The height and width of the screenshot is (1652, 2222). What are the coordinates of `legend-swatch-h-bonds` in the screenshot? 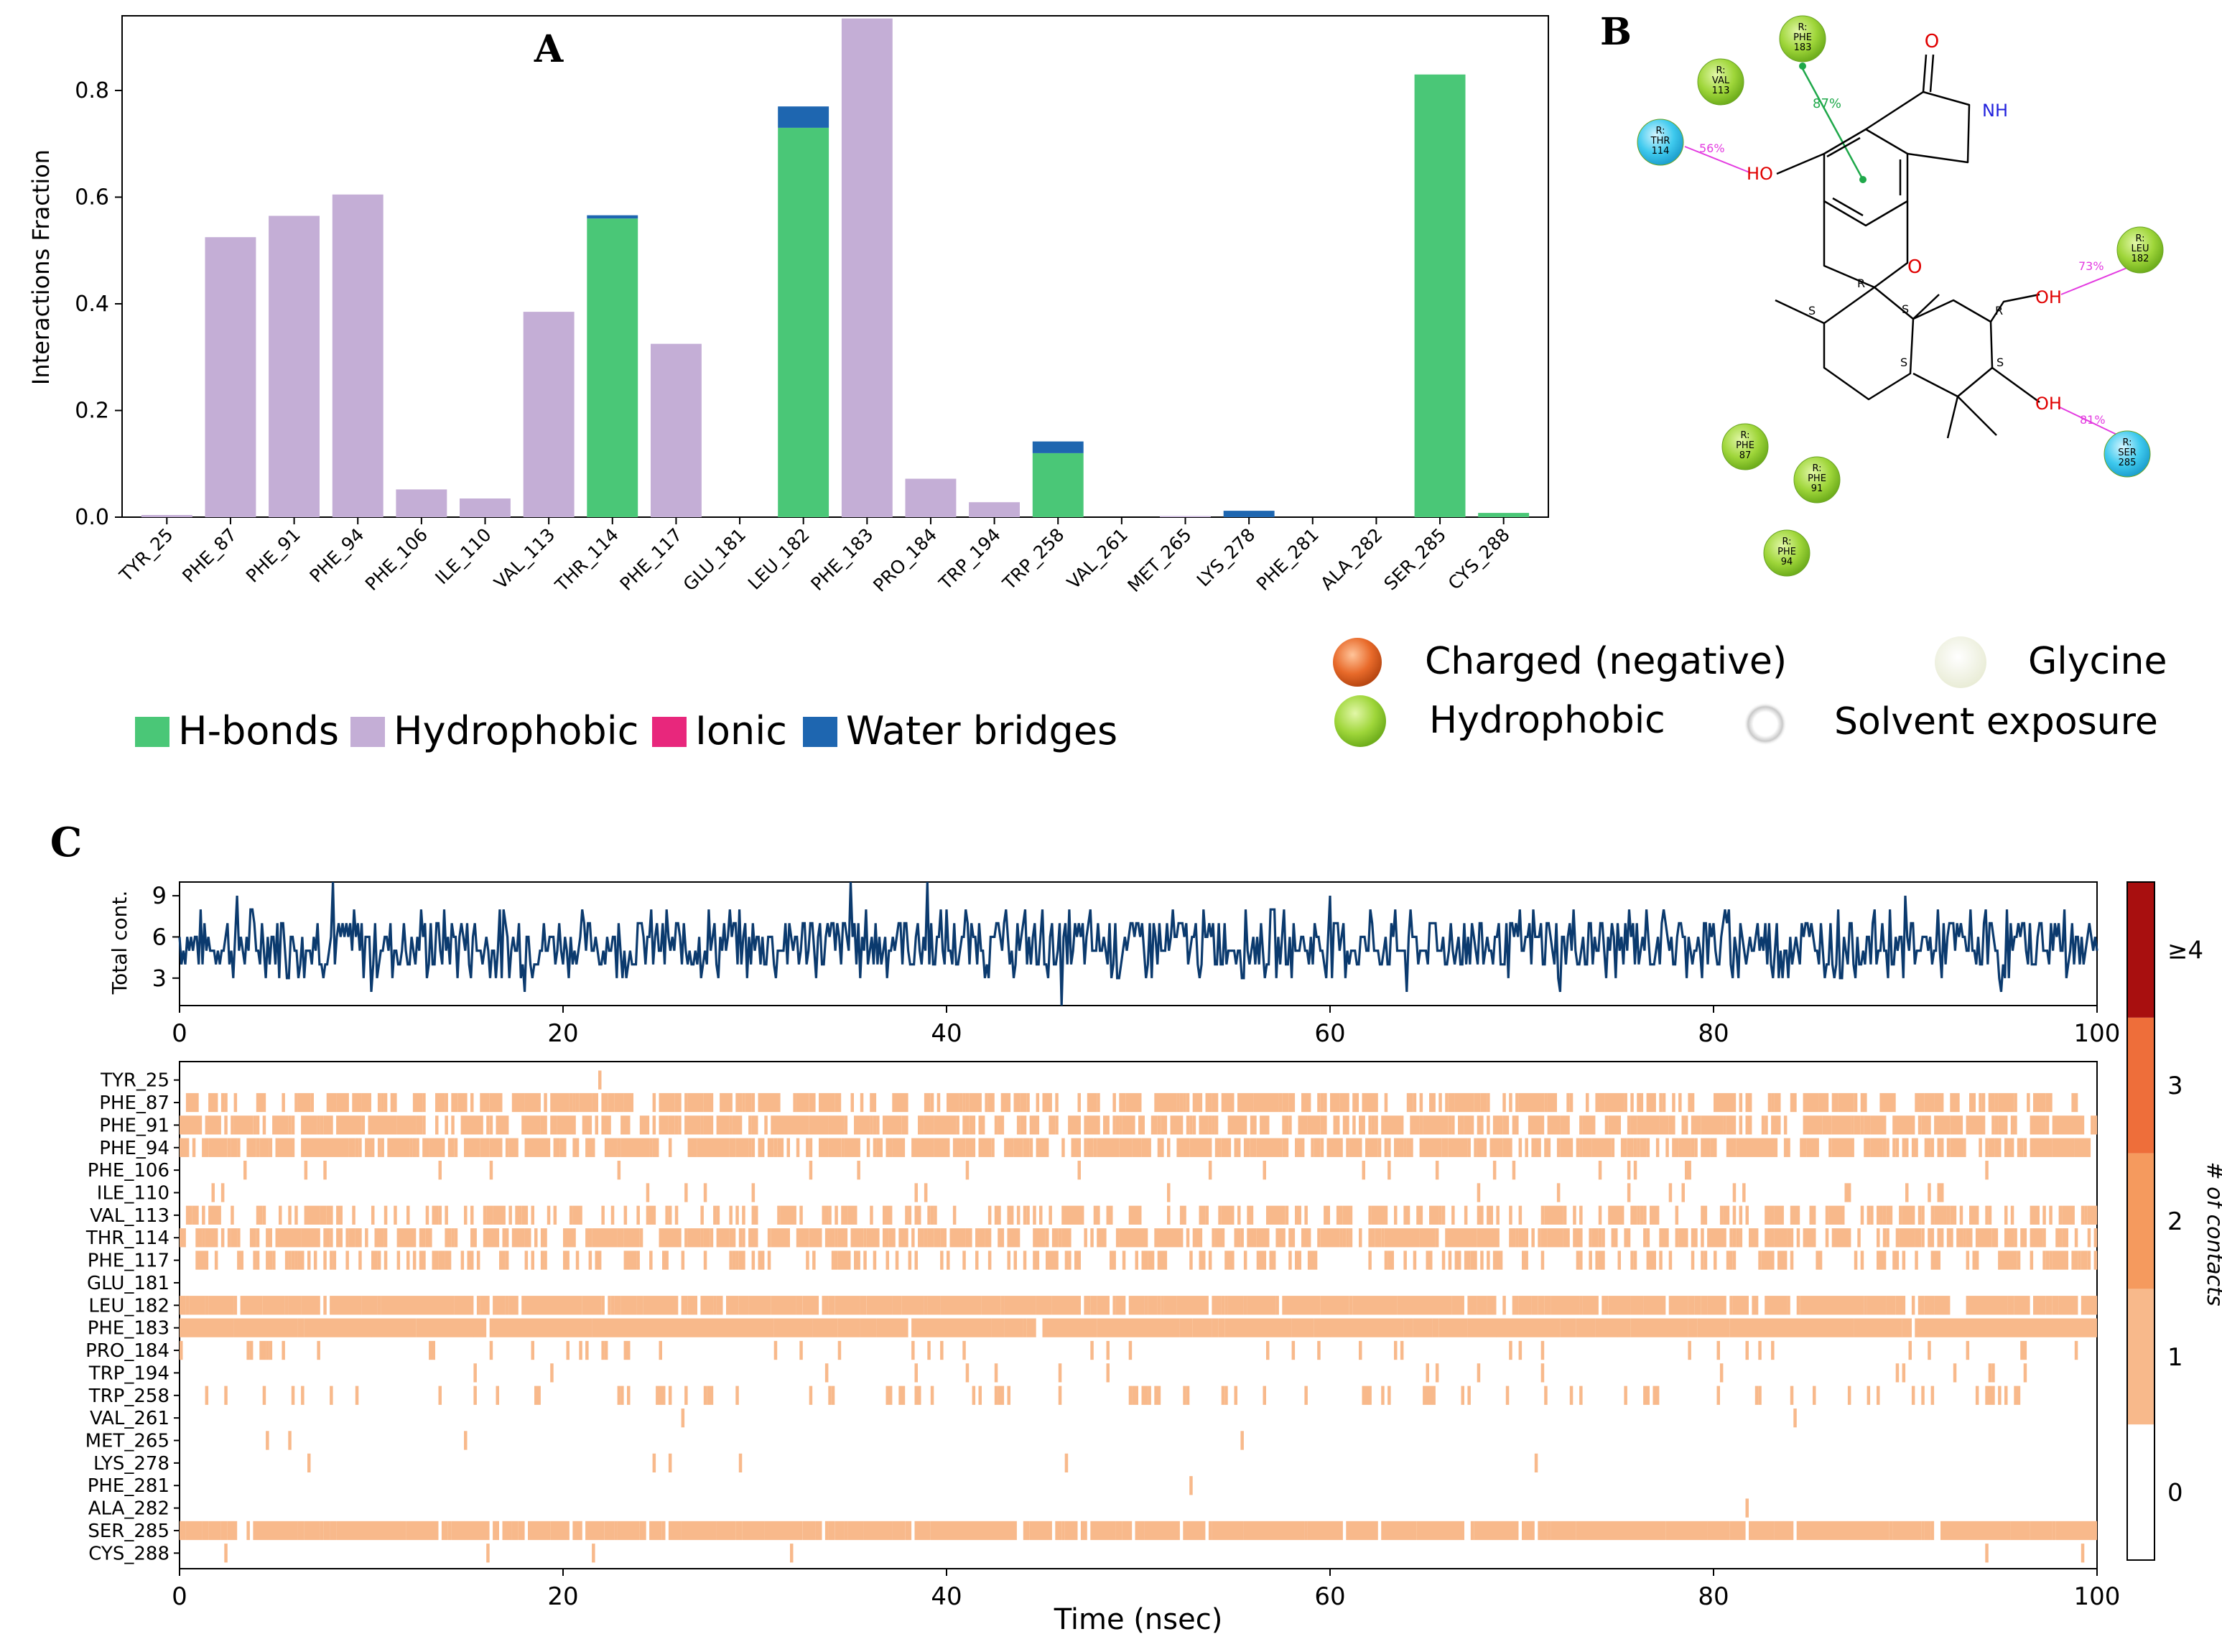 It's located at (152, 732).